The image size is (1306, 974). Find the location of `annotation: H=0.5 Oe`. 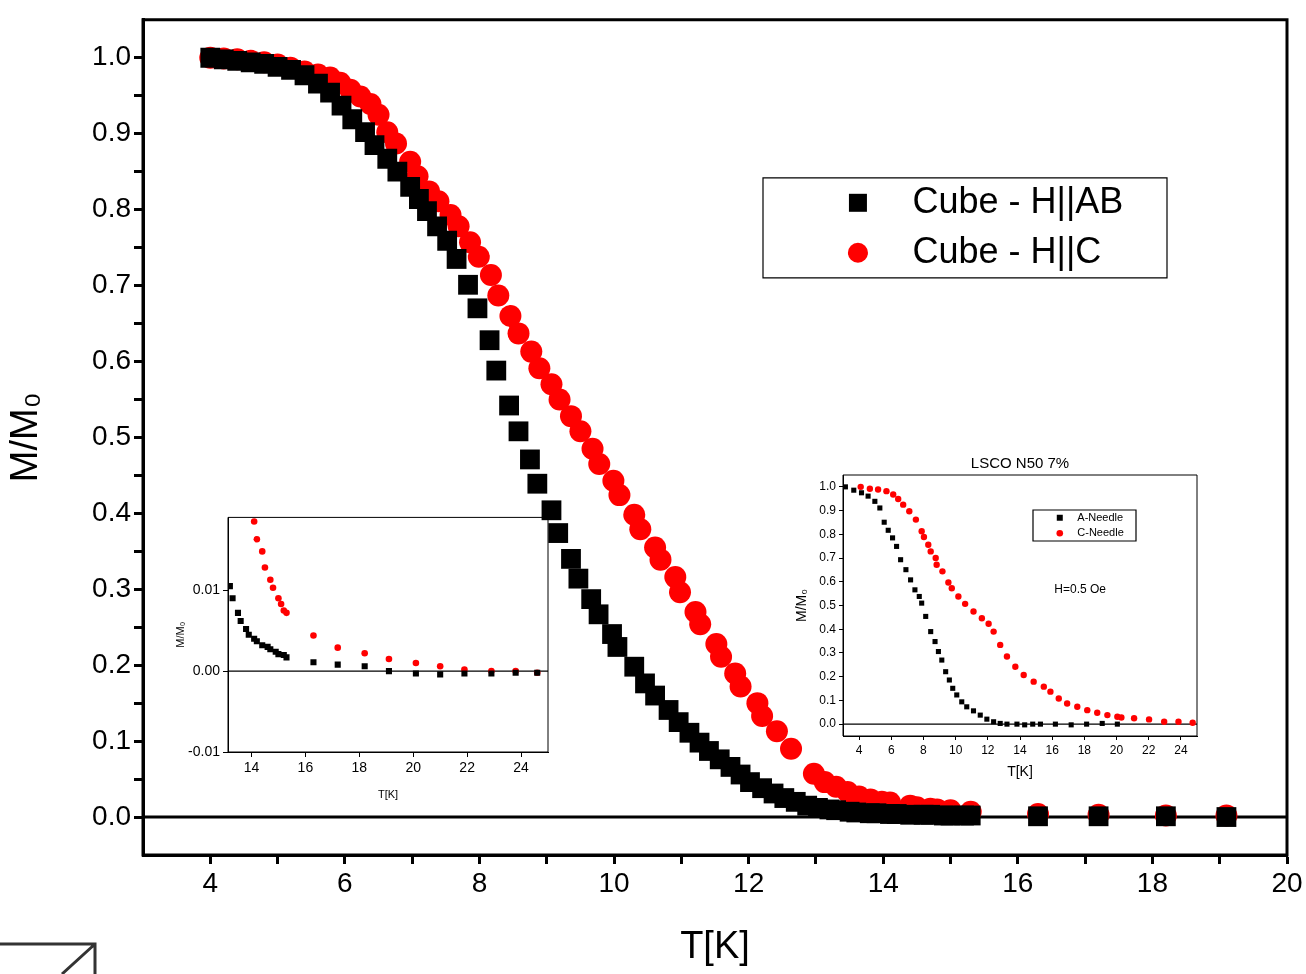

annotation: H=0.5 Oe is located at coordinates (1080, 589).